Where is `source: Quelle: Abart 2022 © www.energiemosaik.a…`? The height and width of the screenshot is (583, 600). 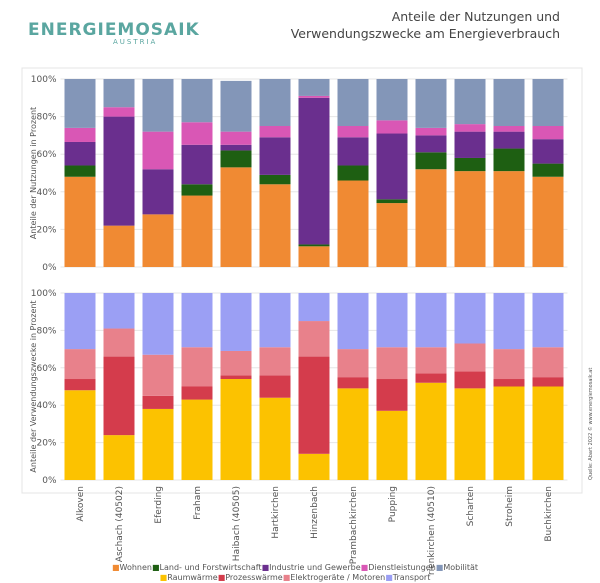 source: Quelle: Abart 2022 © www.energiemosaik.a… is located at coordinates (590, 424).